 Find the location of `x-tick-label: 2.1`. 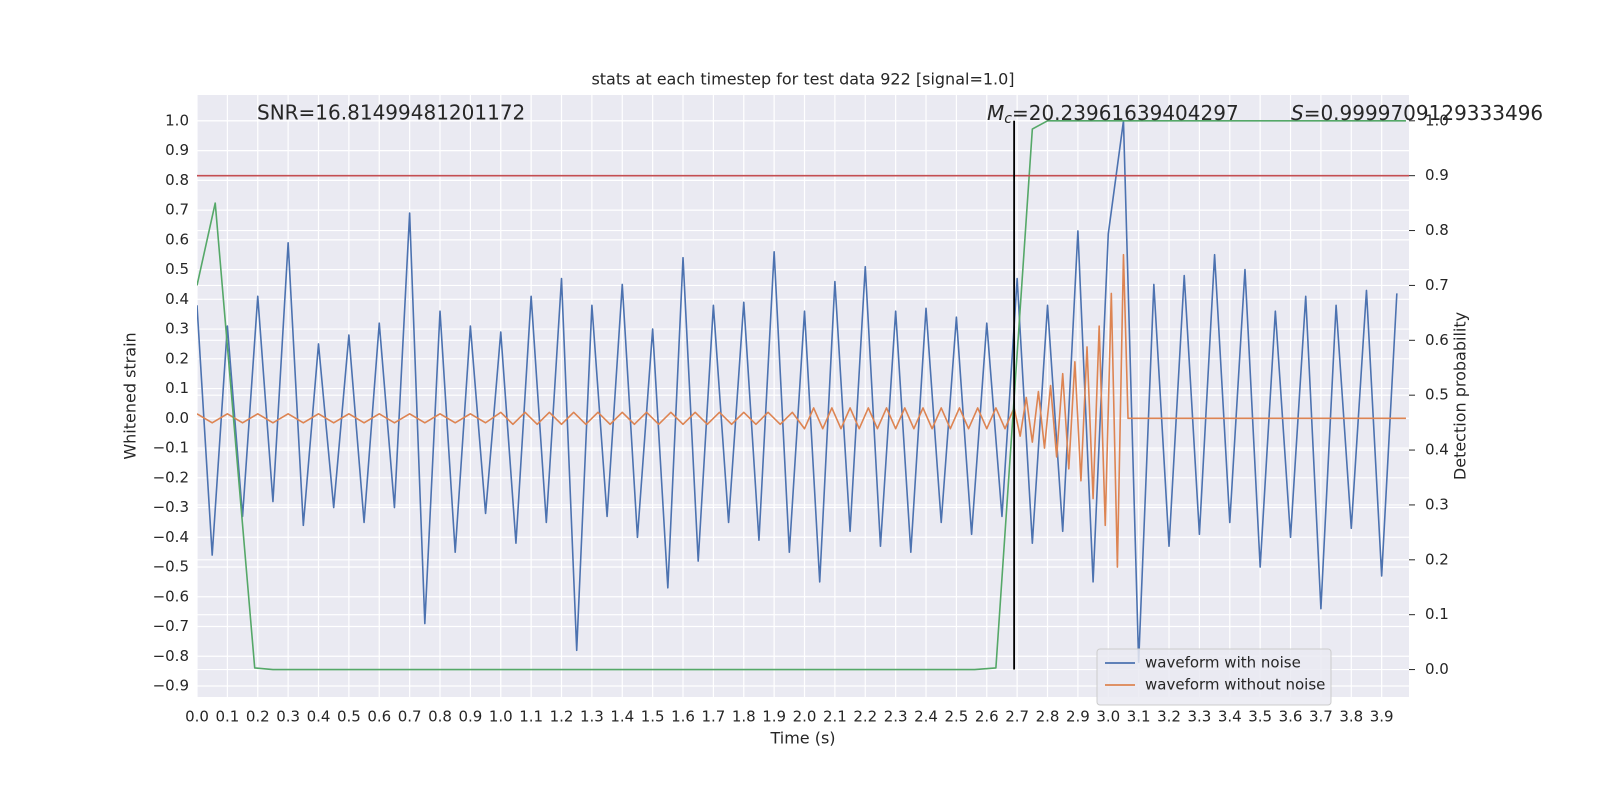

x-tick-label: 2.1 is located at coordinates (835, 717).